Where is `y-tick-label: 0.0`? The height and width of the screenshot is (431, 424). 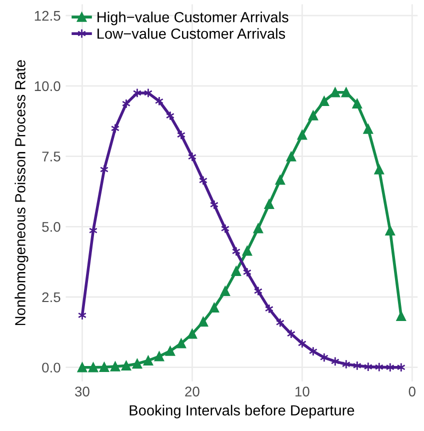
y-tick-label: 0.0 is located at coordinates (51, 367).